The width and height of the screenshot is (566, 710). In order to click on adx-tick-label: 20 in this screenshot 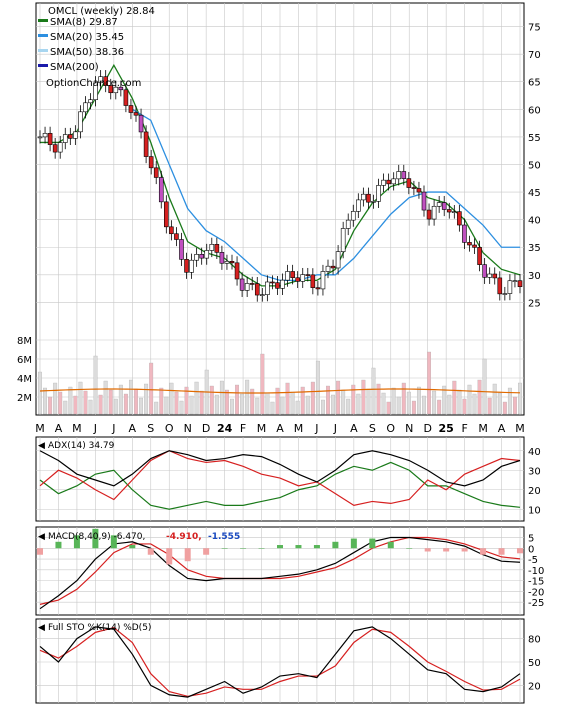, I will do `click(534, 491)`.